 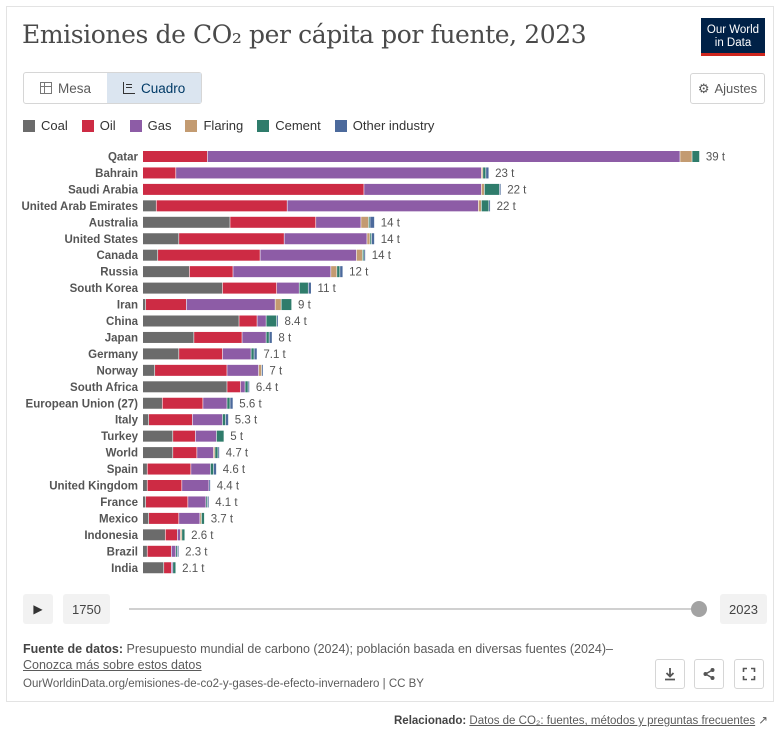 What do you see at coordinates (699, 609) in the screenshot?
I see `timeline-handle` at bounding box center [699, 609].